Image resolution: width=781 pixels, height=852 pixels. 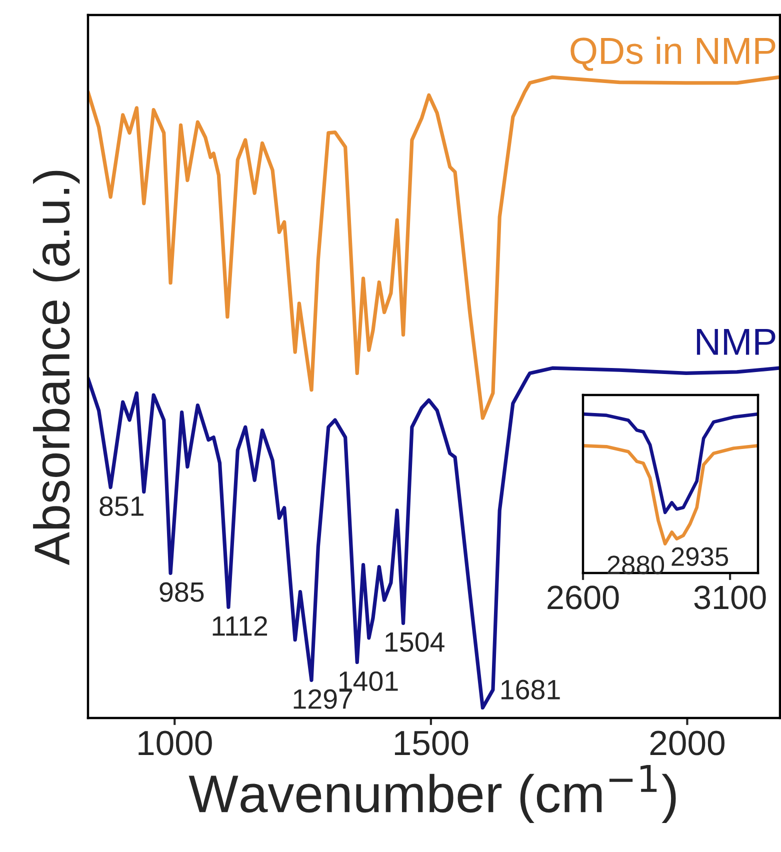 What do you see at coordinates (432, 794) in the screenshot?
I see `x-axis-title: Wavenumber (cm$^{−1}$)` at bounding box center [432, 794].